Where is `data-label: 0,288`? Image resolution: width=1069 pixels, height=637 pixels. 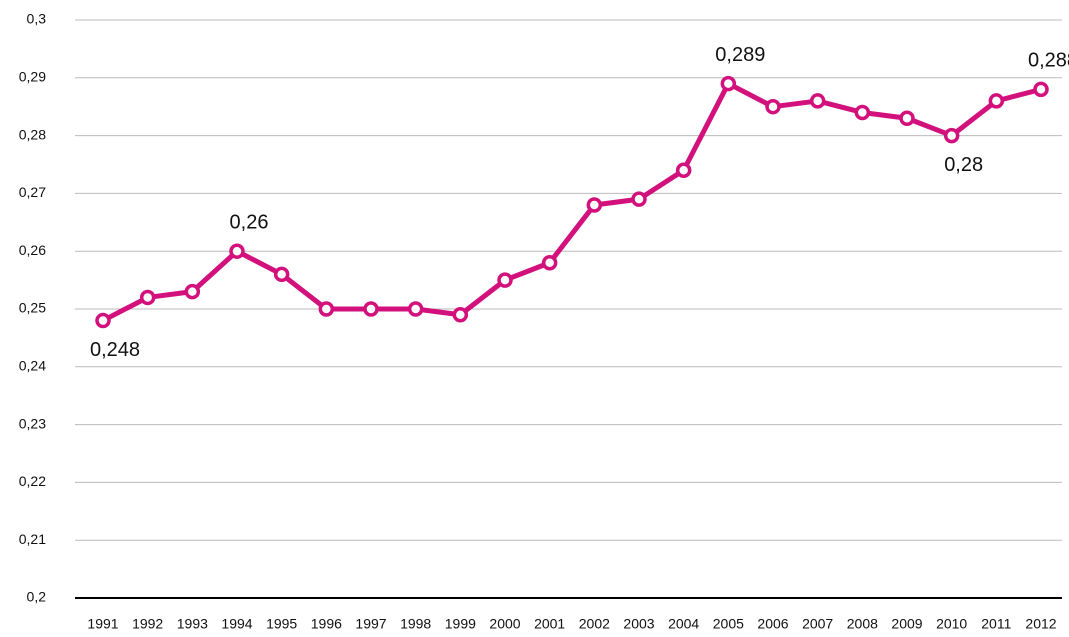 data-label: 0,288 is located at coordinates (1048, 61).